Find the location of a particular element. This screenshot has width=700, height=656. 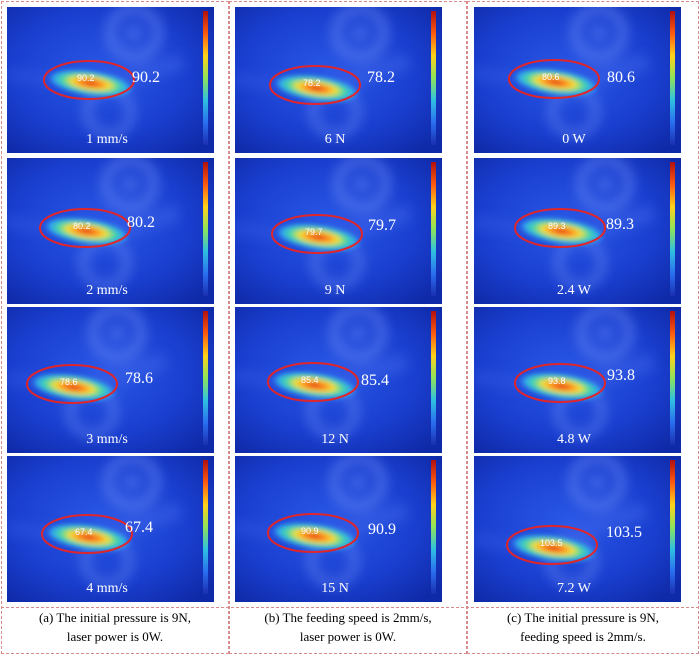

condition-label: 15 N is located at coordinates (335, 588).